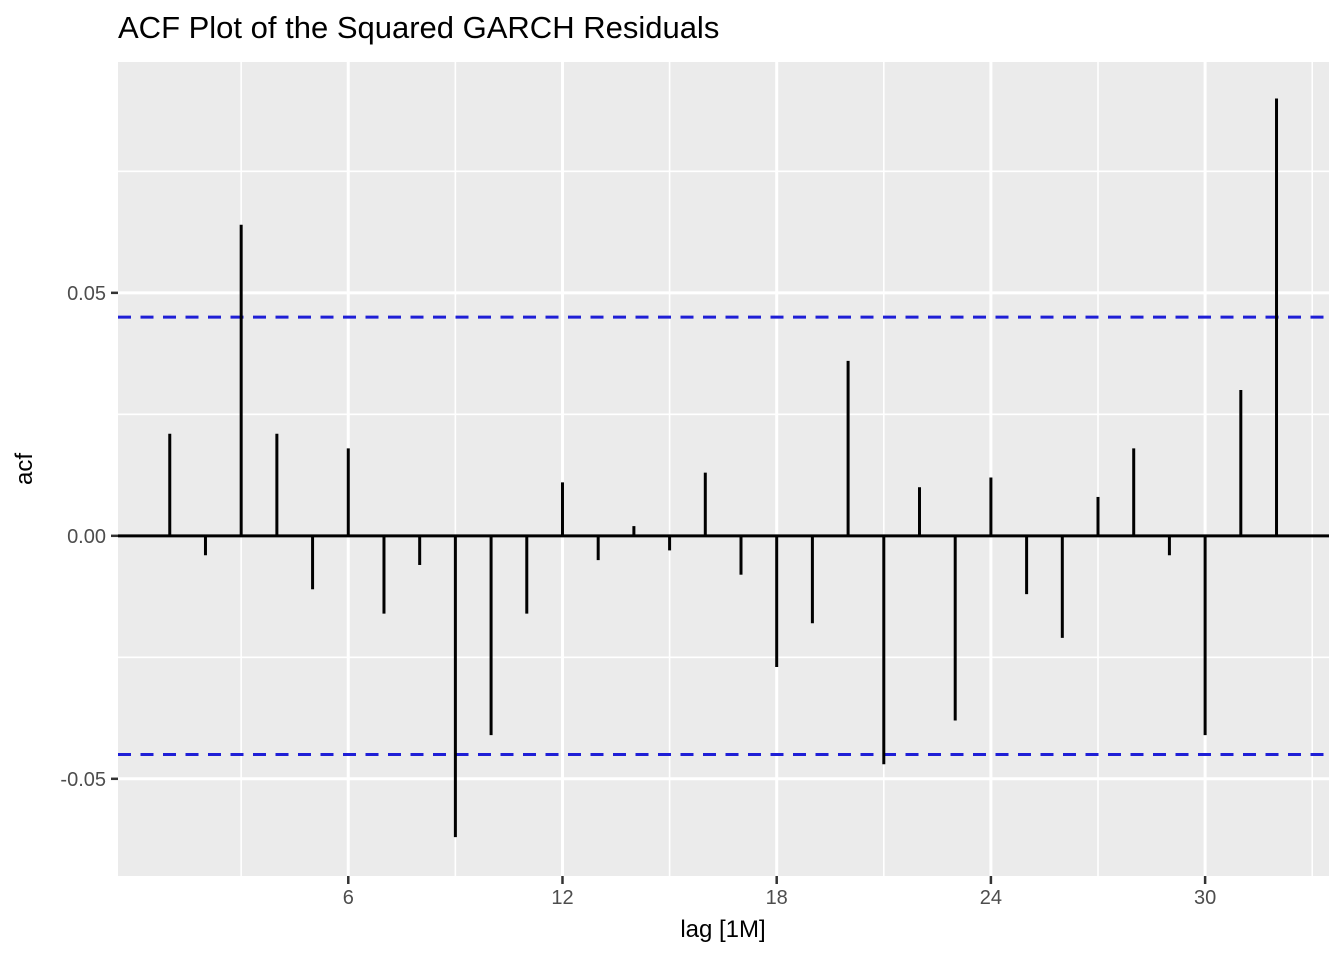  I want to click on plot-title: ACF Plot of the Squared GARCH Residuals, so click(419, 27).